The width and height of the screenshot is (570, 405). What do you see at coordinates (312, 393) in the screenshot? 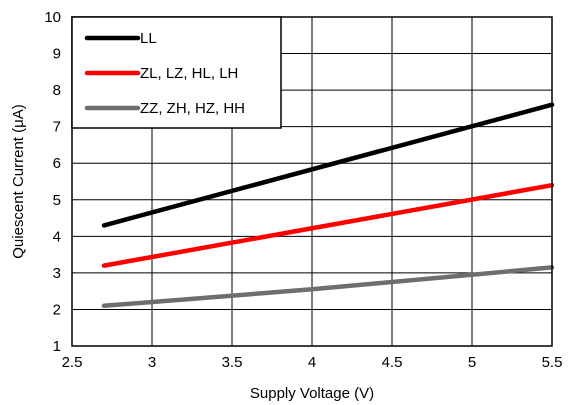
I see `x-axis-title: Supply Voltage (V)` at bounding box center [312, 393].